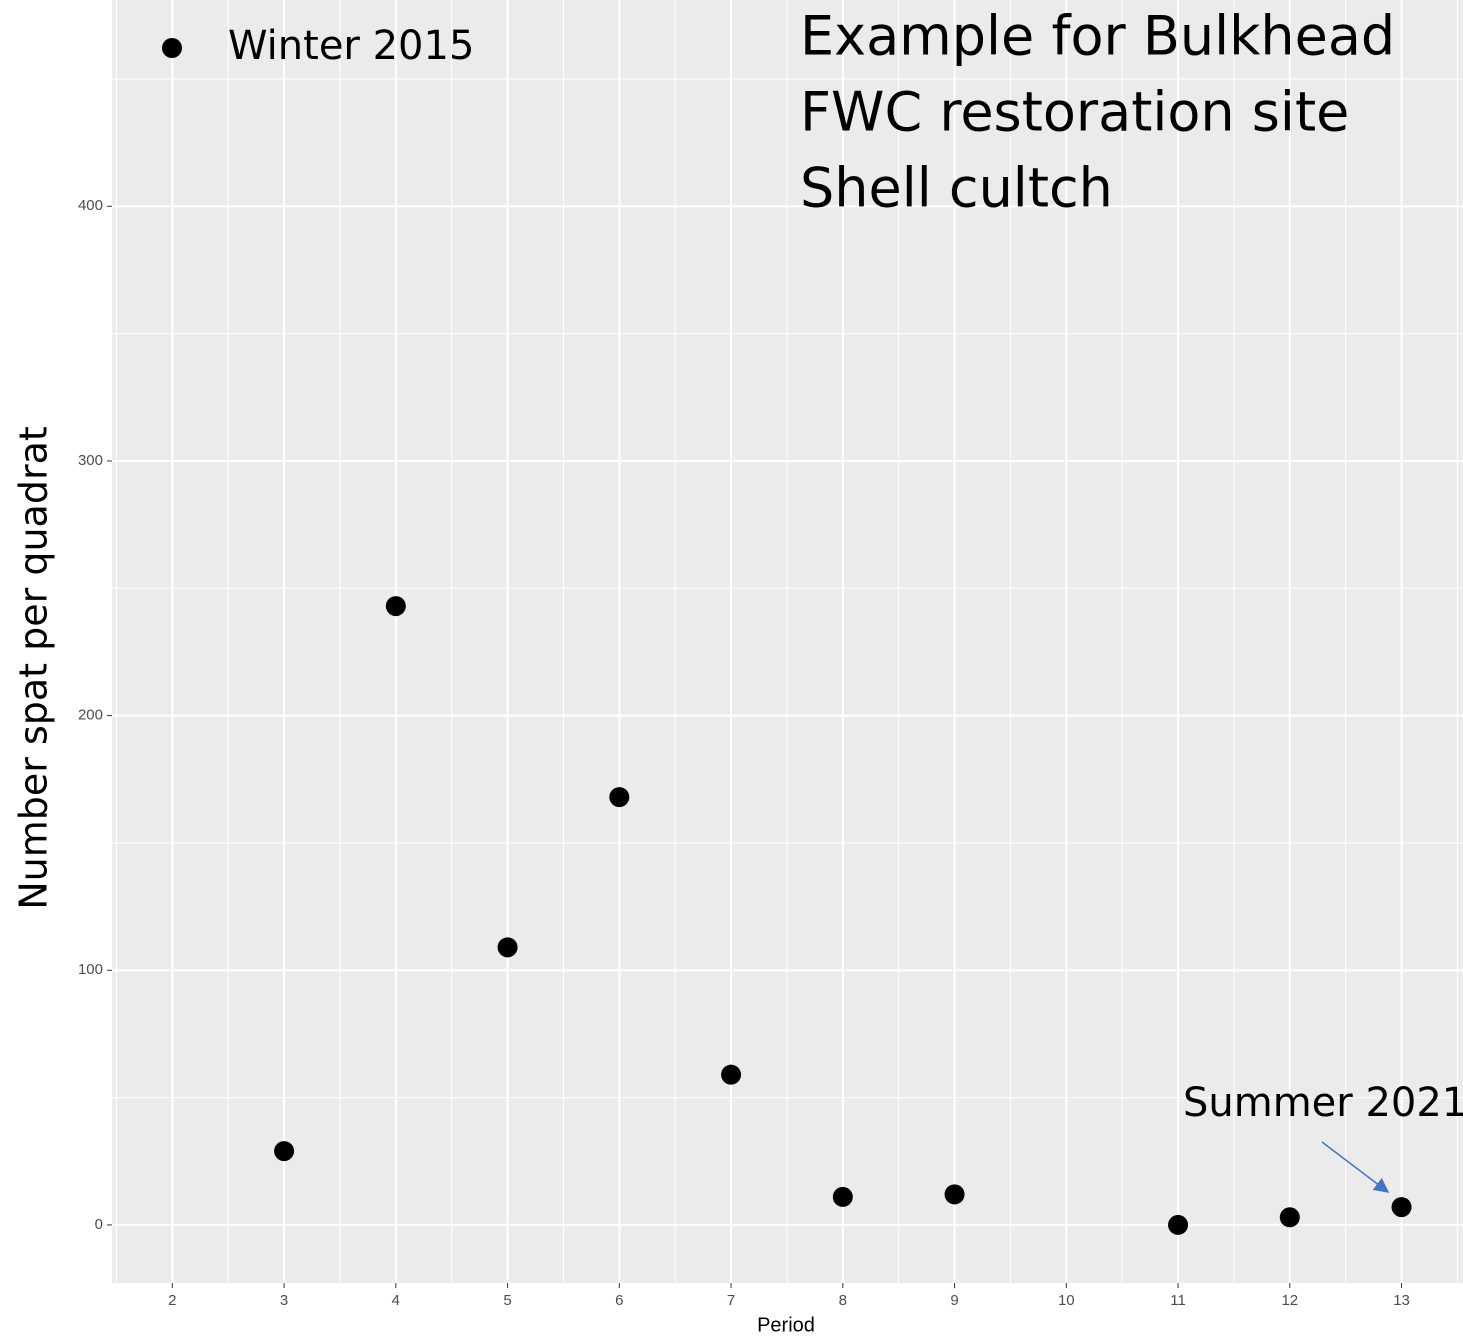  What do you see at coordinates (172, 48) in the screenshot?
I see `legend-marker` at bounding box center [172, 48].